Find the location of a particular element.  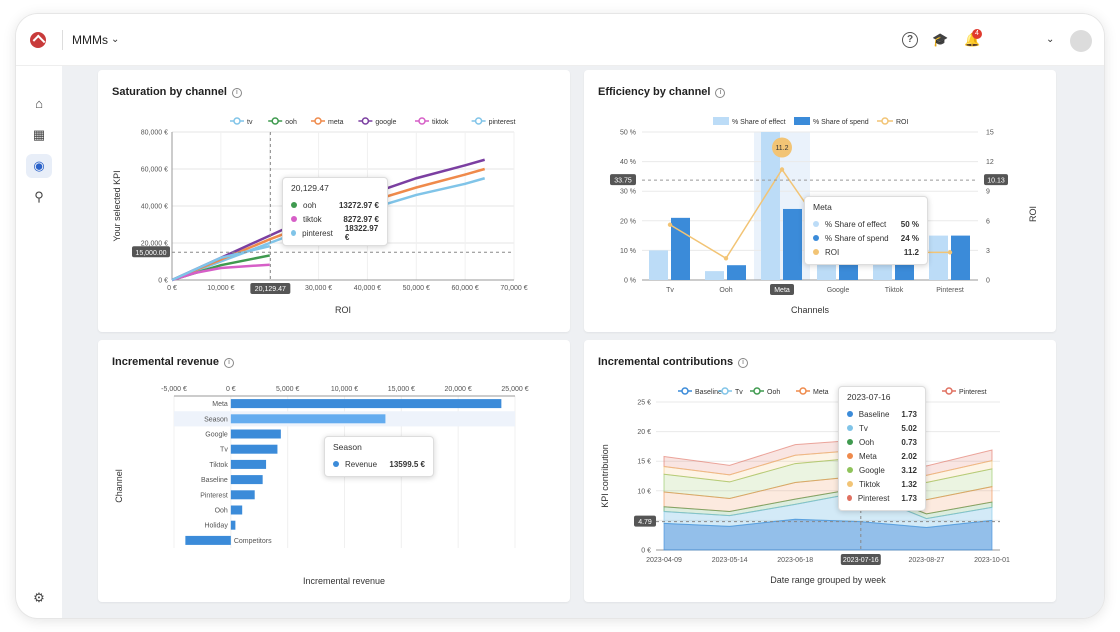

zoom-analysis-icon: ⚲ is located at coordinates (39, 196).